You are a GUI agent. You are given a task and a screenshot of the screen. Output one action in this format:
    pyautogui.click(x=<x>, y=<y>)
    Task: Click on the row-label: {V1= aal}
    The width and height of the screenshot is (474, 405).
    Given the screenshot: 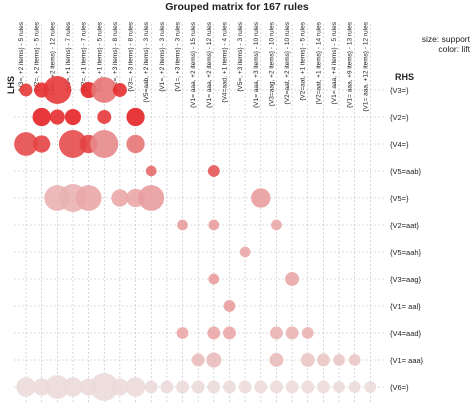 What is the action you would take?
    pyautogui.click(x=405, y=306)
    